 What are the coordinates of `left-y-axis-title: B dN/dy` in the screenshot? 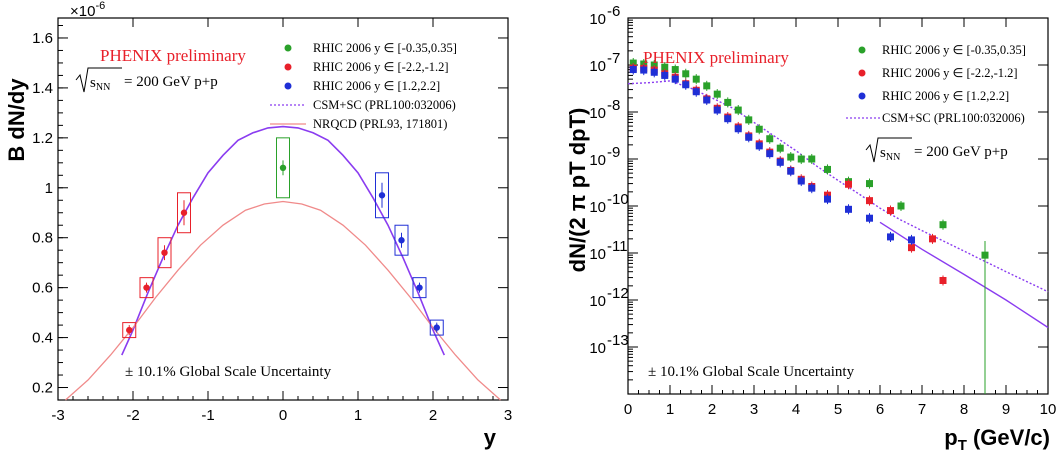 It's located at (16, 120).